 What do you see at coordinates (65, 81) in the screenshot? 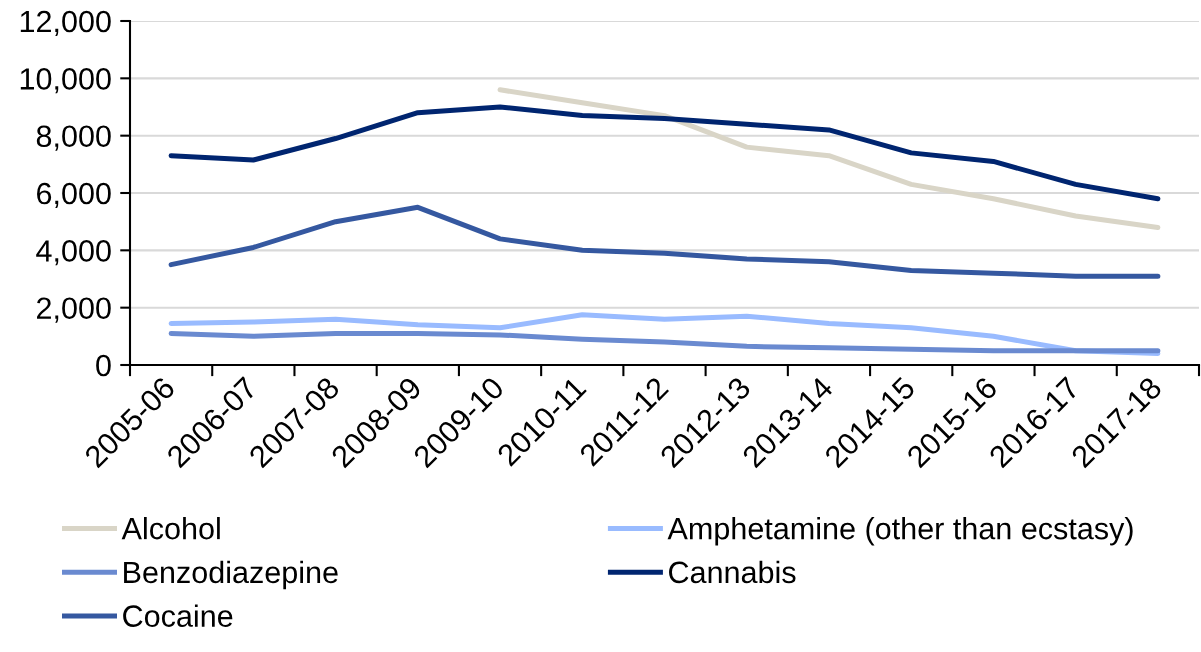
I see `y-tick-label: 10,000` at bounding box center [65, 81].